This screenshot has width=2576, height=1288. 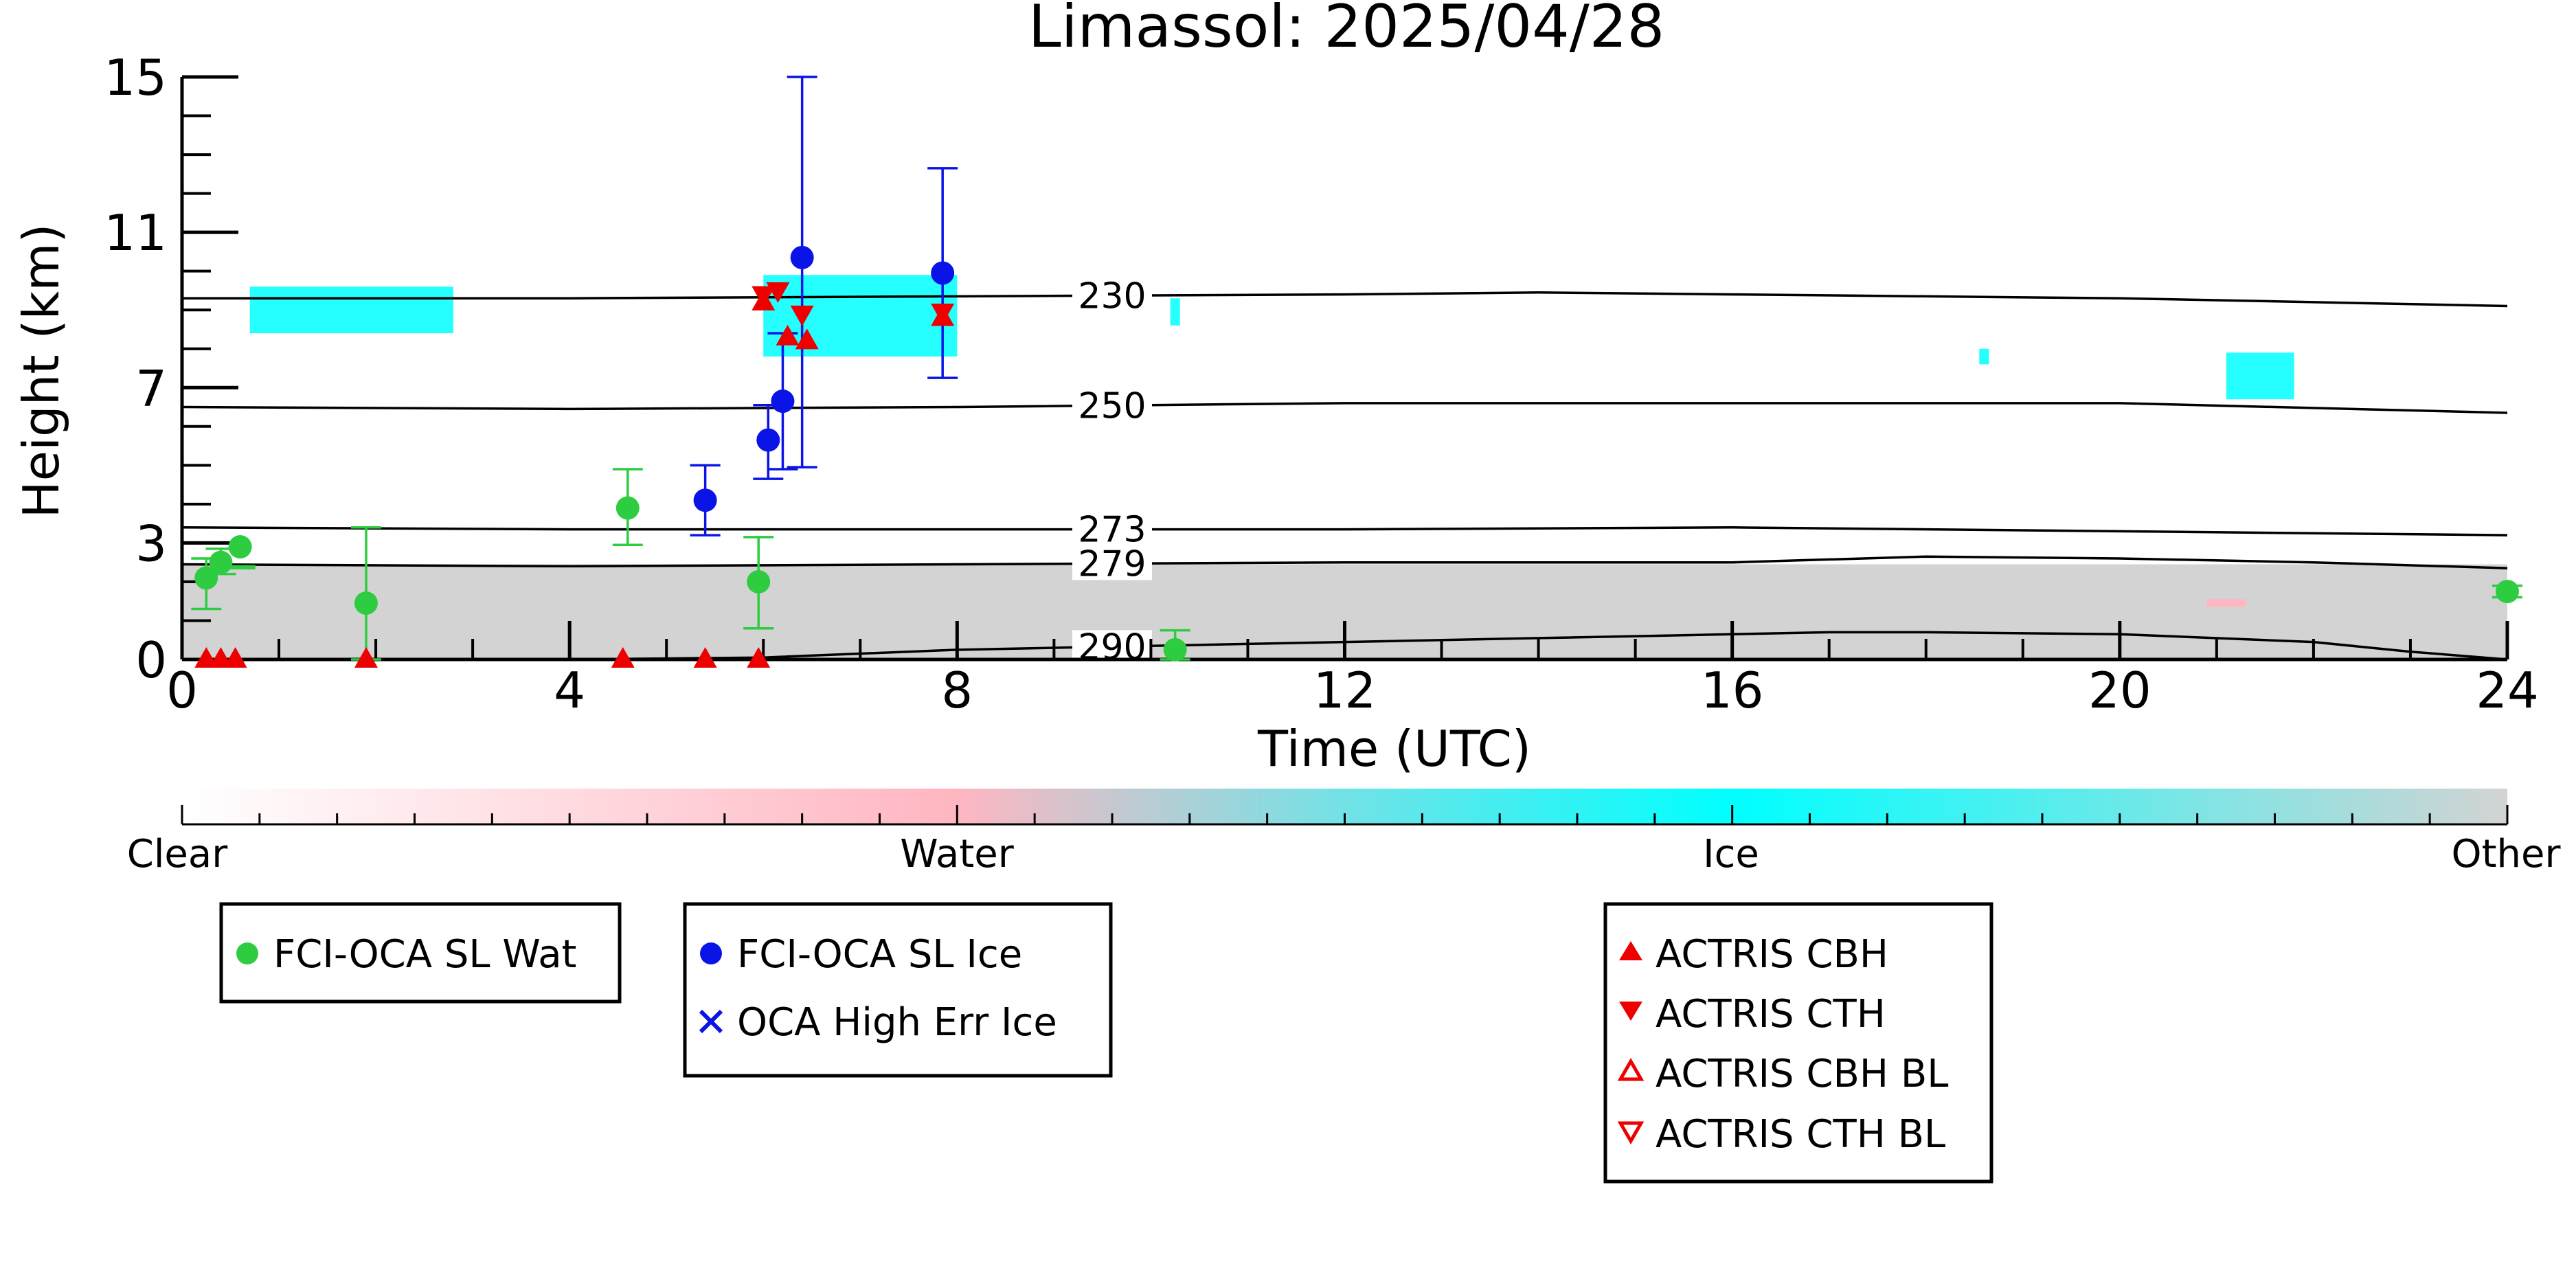 I want to click on x-tick-label-4: 4, so click(x=569, y=690).